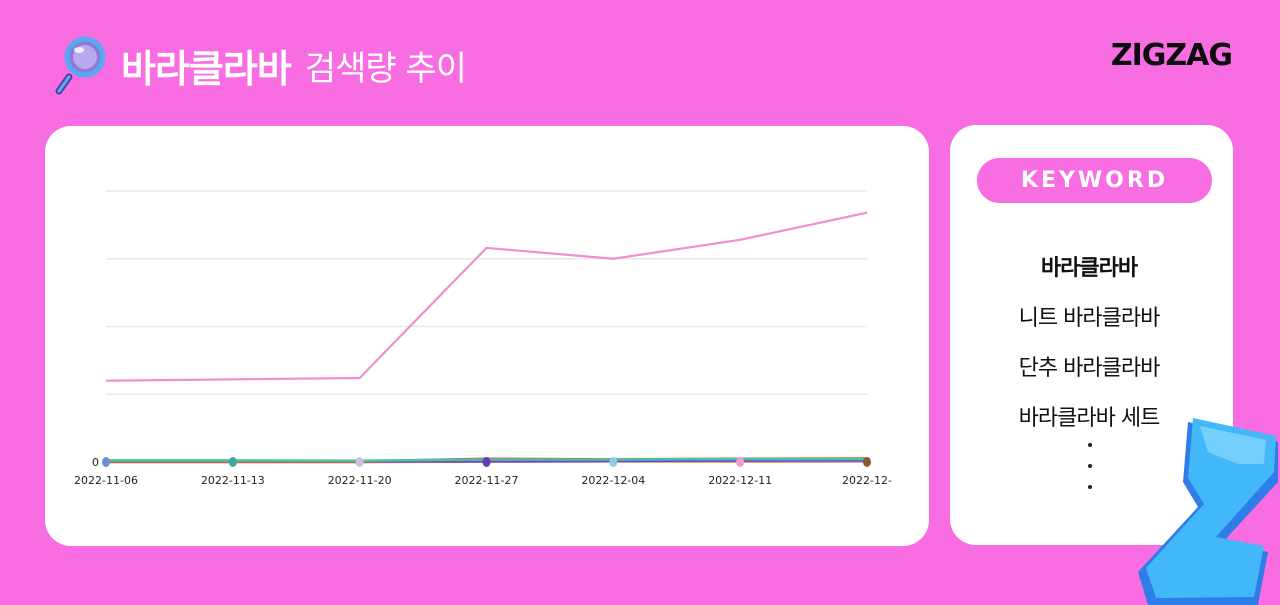 Image resolution: width=1280 pixels, height=605 pixels. Describe the element at coordinates (867, 480) in the screenshot. I see `x-tick-label: 2022-12-` at that location.